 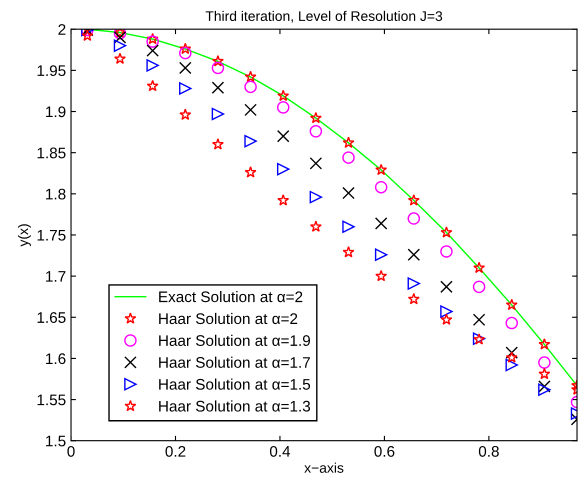 What do you see at coordinates (56, 276) in the screenshot?
I see `y-tick-label: 1.7` at bounding box center [56, 276].